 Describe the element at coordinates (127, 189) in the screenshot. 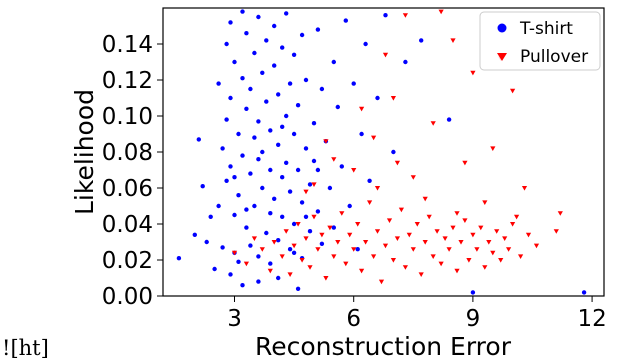

I see `y-tick-label: 0.06` at that location.